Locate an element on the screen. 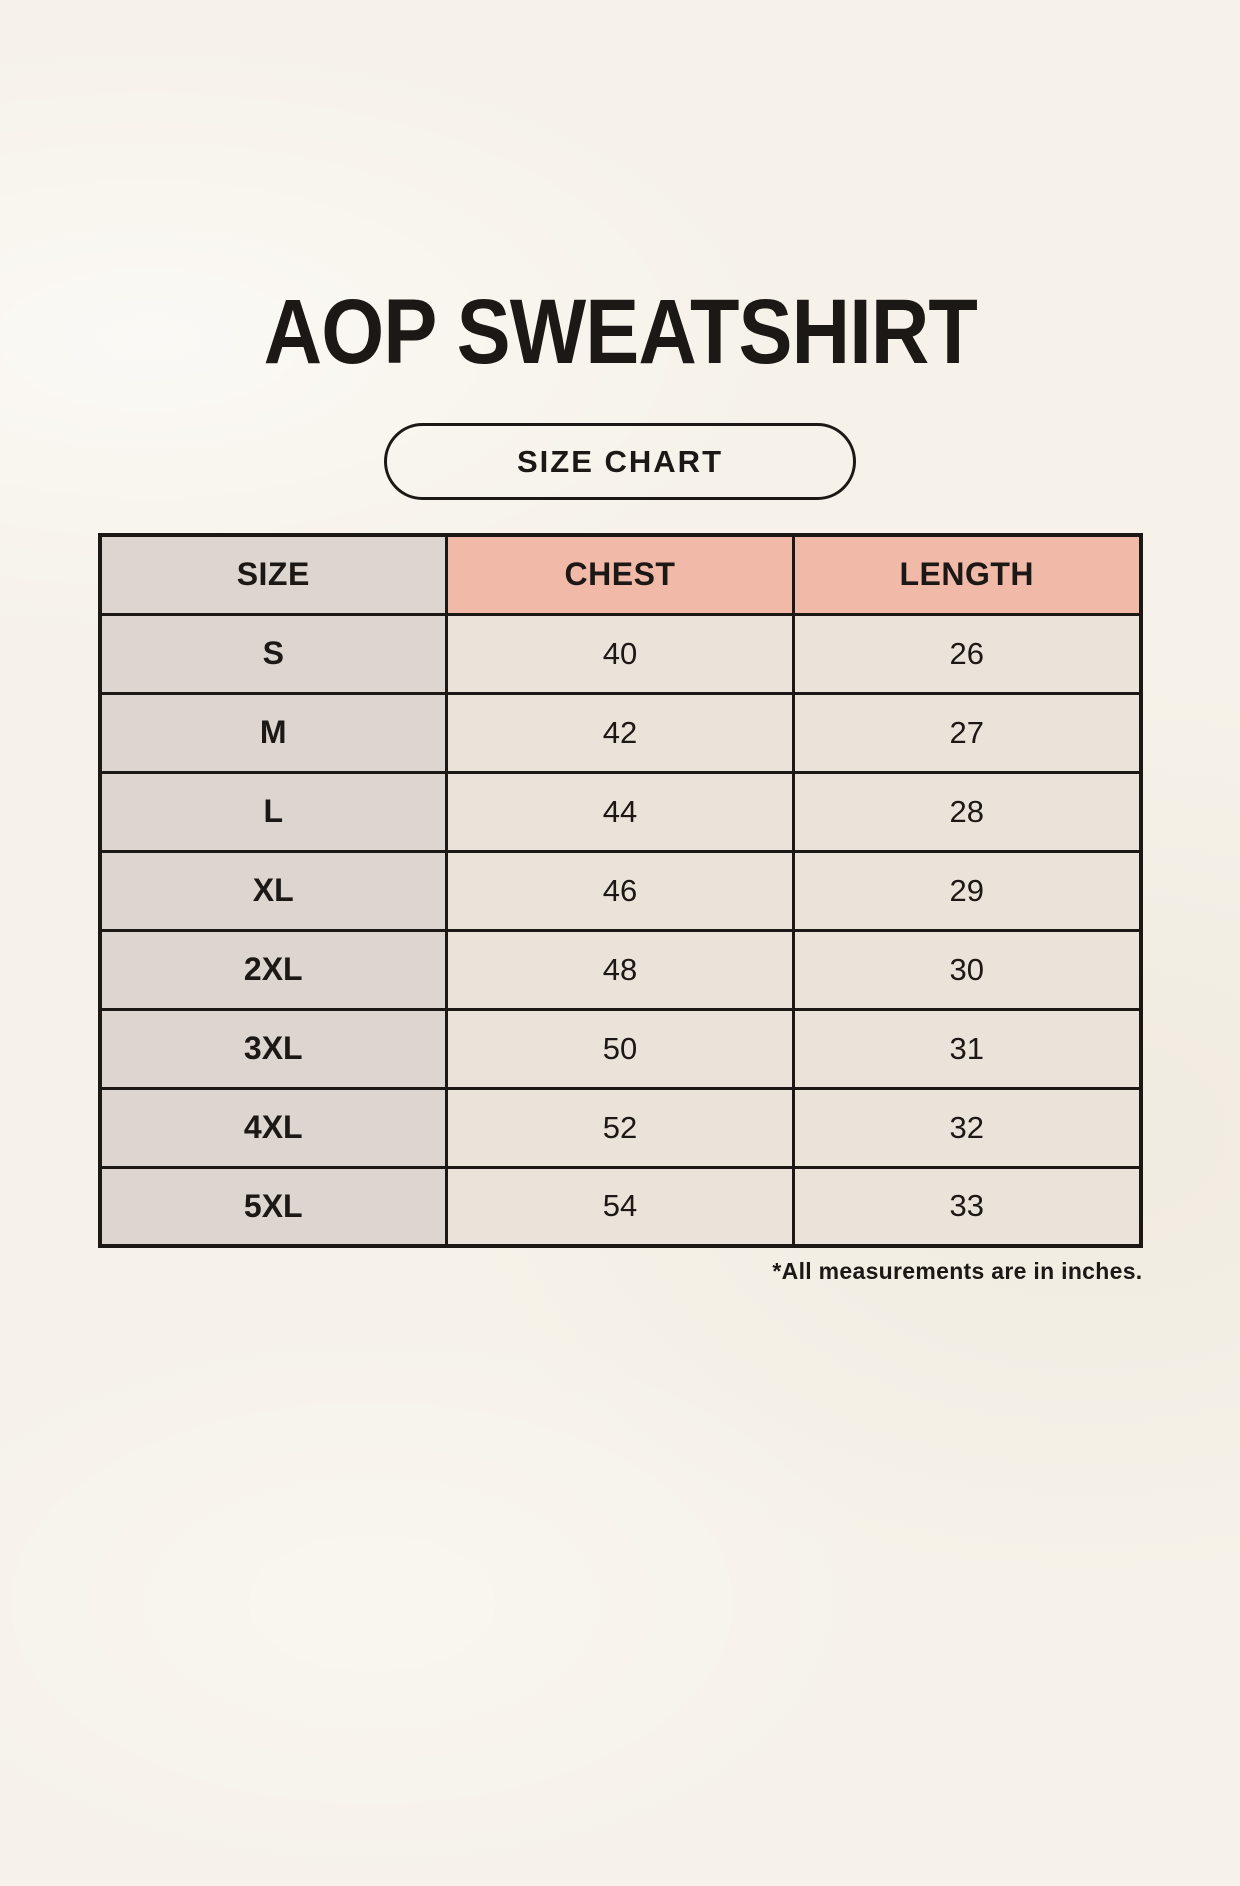 This screenshot has width=1240, height=1886. chest-cell: 48 is located at coordinates (620, 969).